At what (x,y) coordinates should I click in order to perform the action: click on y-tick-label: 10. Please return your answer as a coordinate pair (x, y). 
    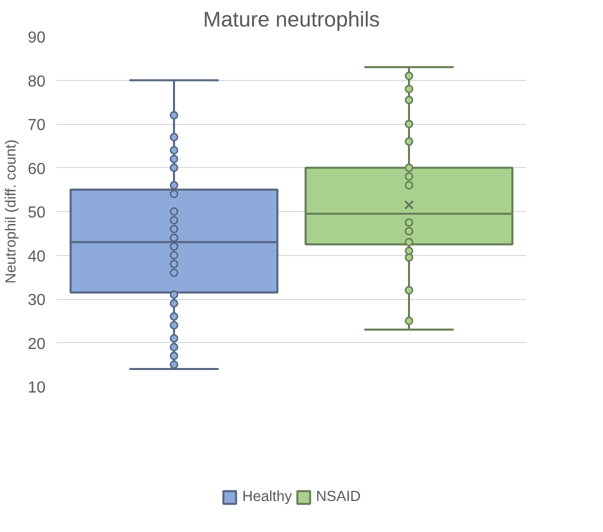
    Looking at the image, I should click on (37, 388).